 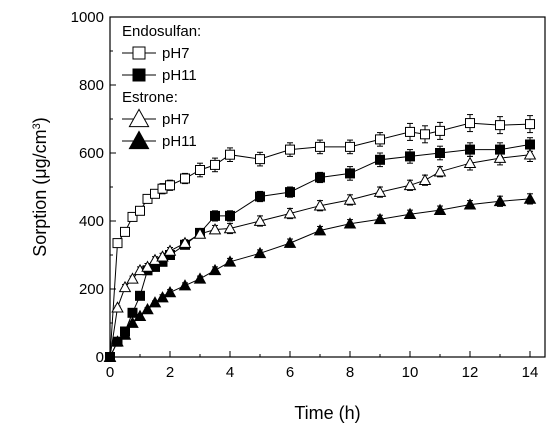 What do you see at coordinates (161, 86) in the screenshot?
I see `legend: Endosulfan: pH7 pH11 Estrone: pH7 pH11` at bounding box center [161, 86].